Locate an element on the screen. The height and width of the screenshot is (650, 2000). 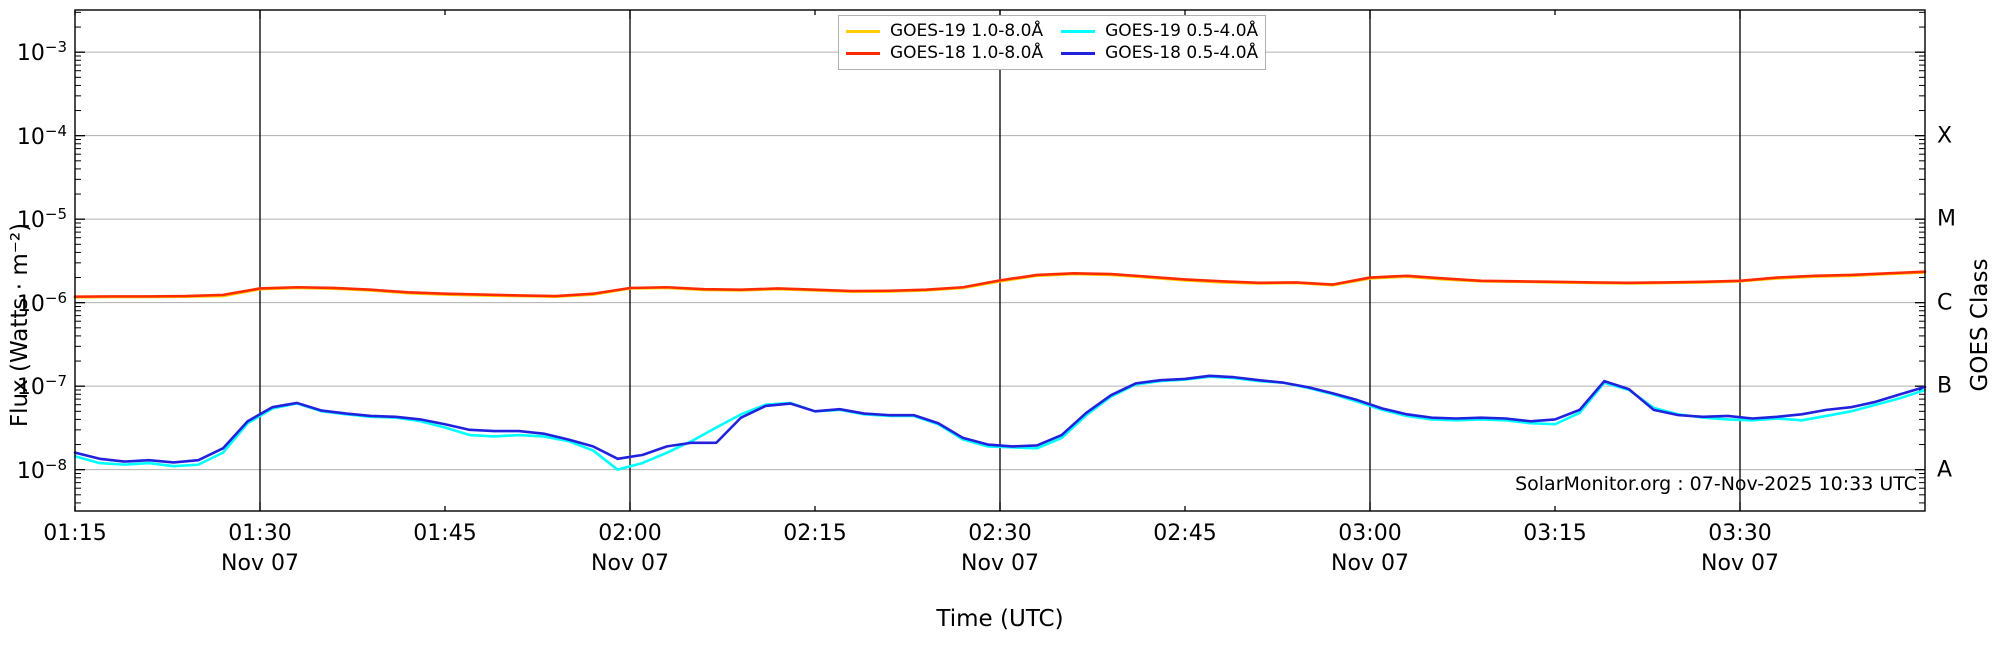
x-tick-label-01-30: 01:30 Nov 07 is located at coordinates (260, 549).